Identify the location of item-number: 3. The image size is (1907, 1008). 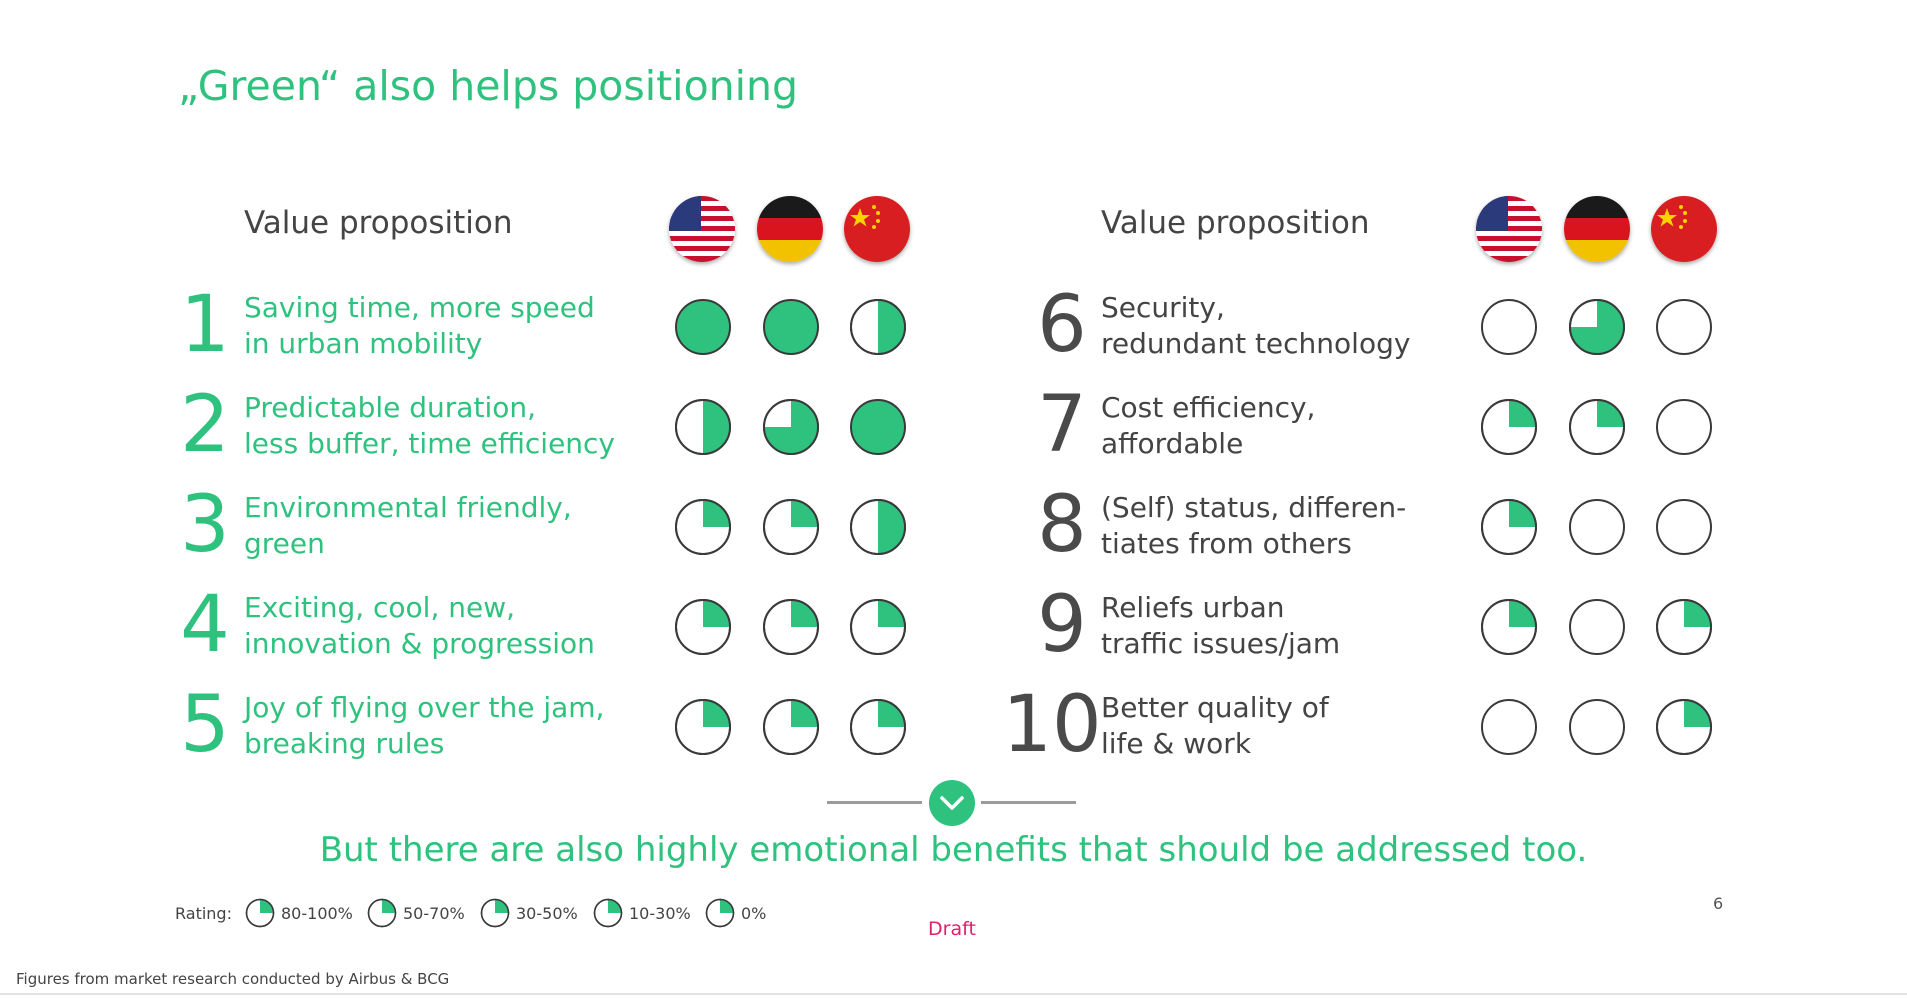
(205, 525).